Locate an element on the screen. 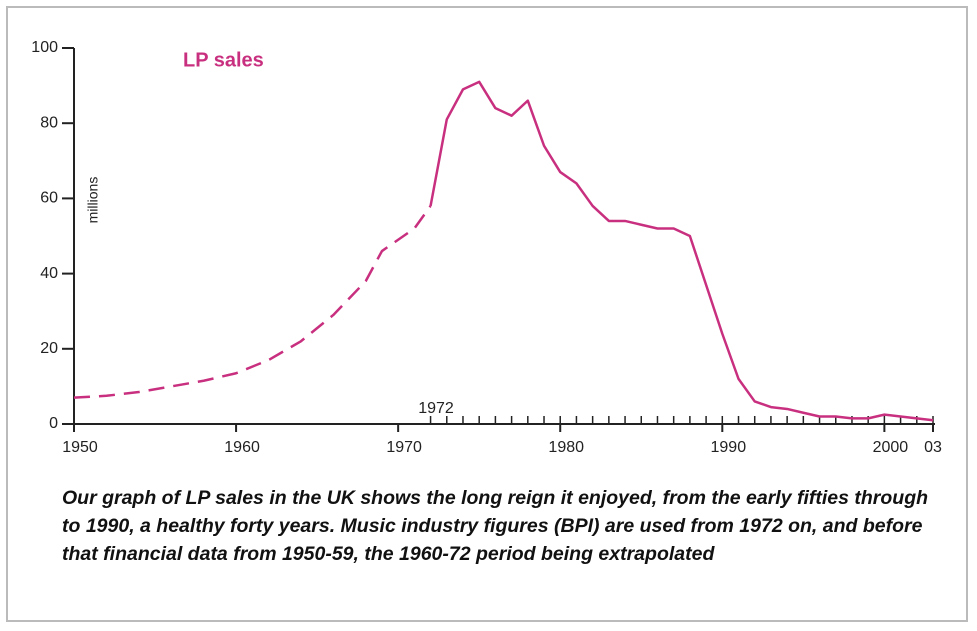  x-tick-label: 2000 is located at coordinates (891, 447).